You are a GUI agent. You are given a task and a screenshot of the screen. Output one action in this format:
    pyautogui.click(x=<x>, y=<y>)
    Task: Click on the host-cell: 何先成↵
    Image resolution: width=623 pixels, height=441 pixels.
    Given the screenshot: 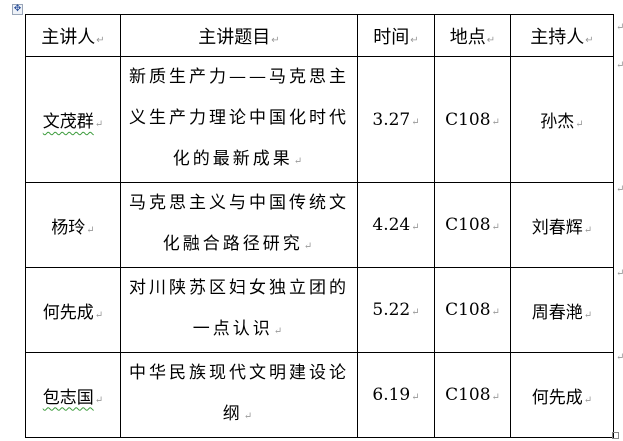 What is the action you would take?
    pyautogui.click(x=562, y=395)
    